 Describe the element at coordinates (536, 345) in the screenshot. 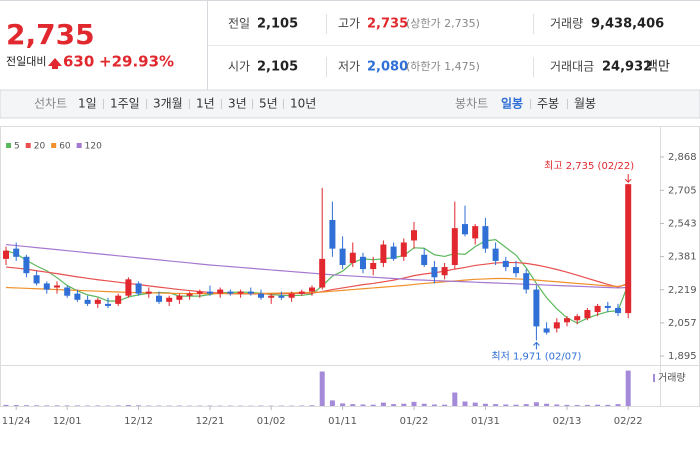

I see `low-arrow` at that location.